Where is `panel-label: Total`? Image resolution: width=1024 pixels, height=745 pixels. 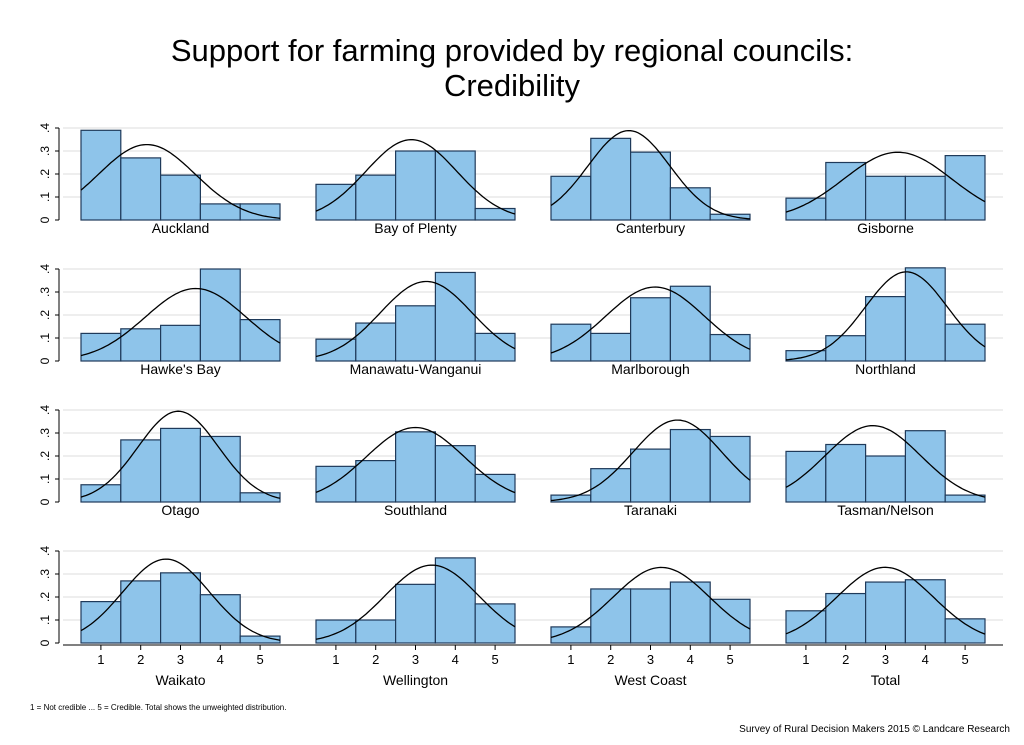
panel-label: Total is located at coordinates (886, 680).